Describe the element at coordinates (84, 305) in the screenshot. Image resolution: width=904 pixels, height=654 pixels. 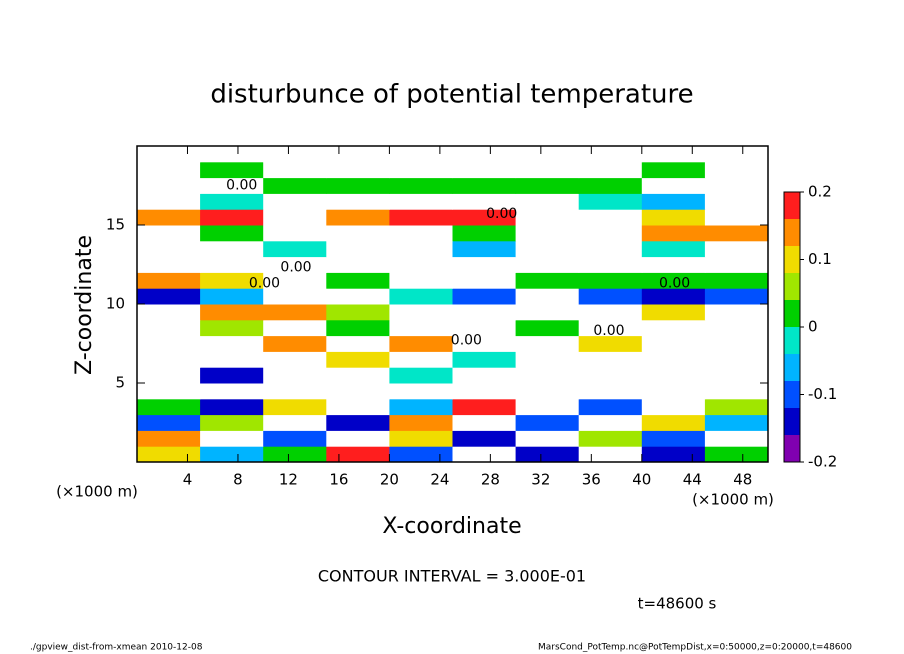
I see `y-axis-label: Z-coordinate` at that location.